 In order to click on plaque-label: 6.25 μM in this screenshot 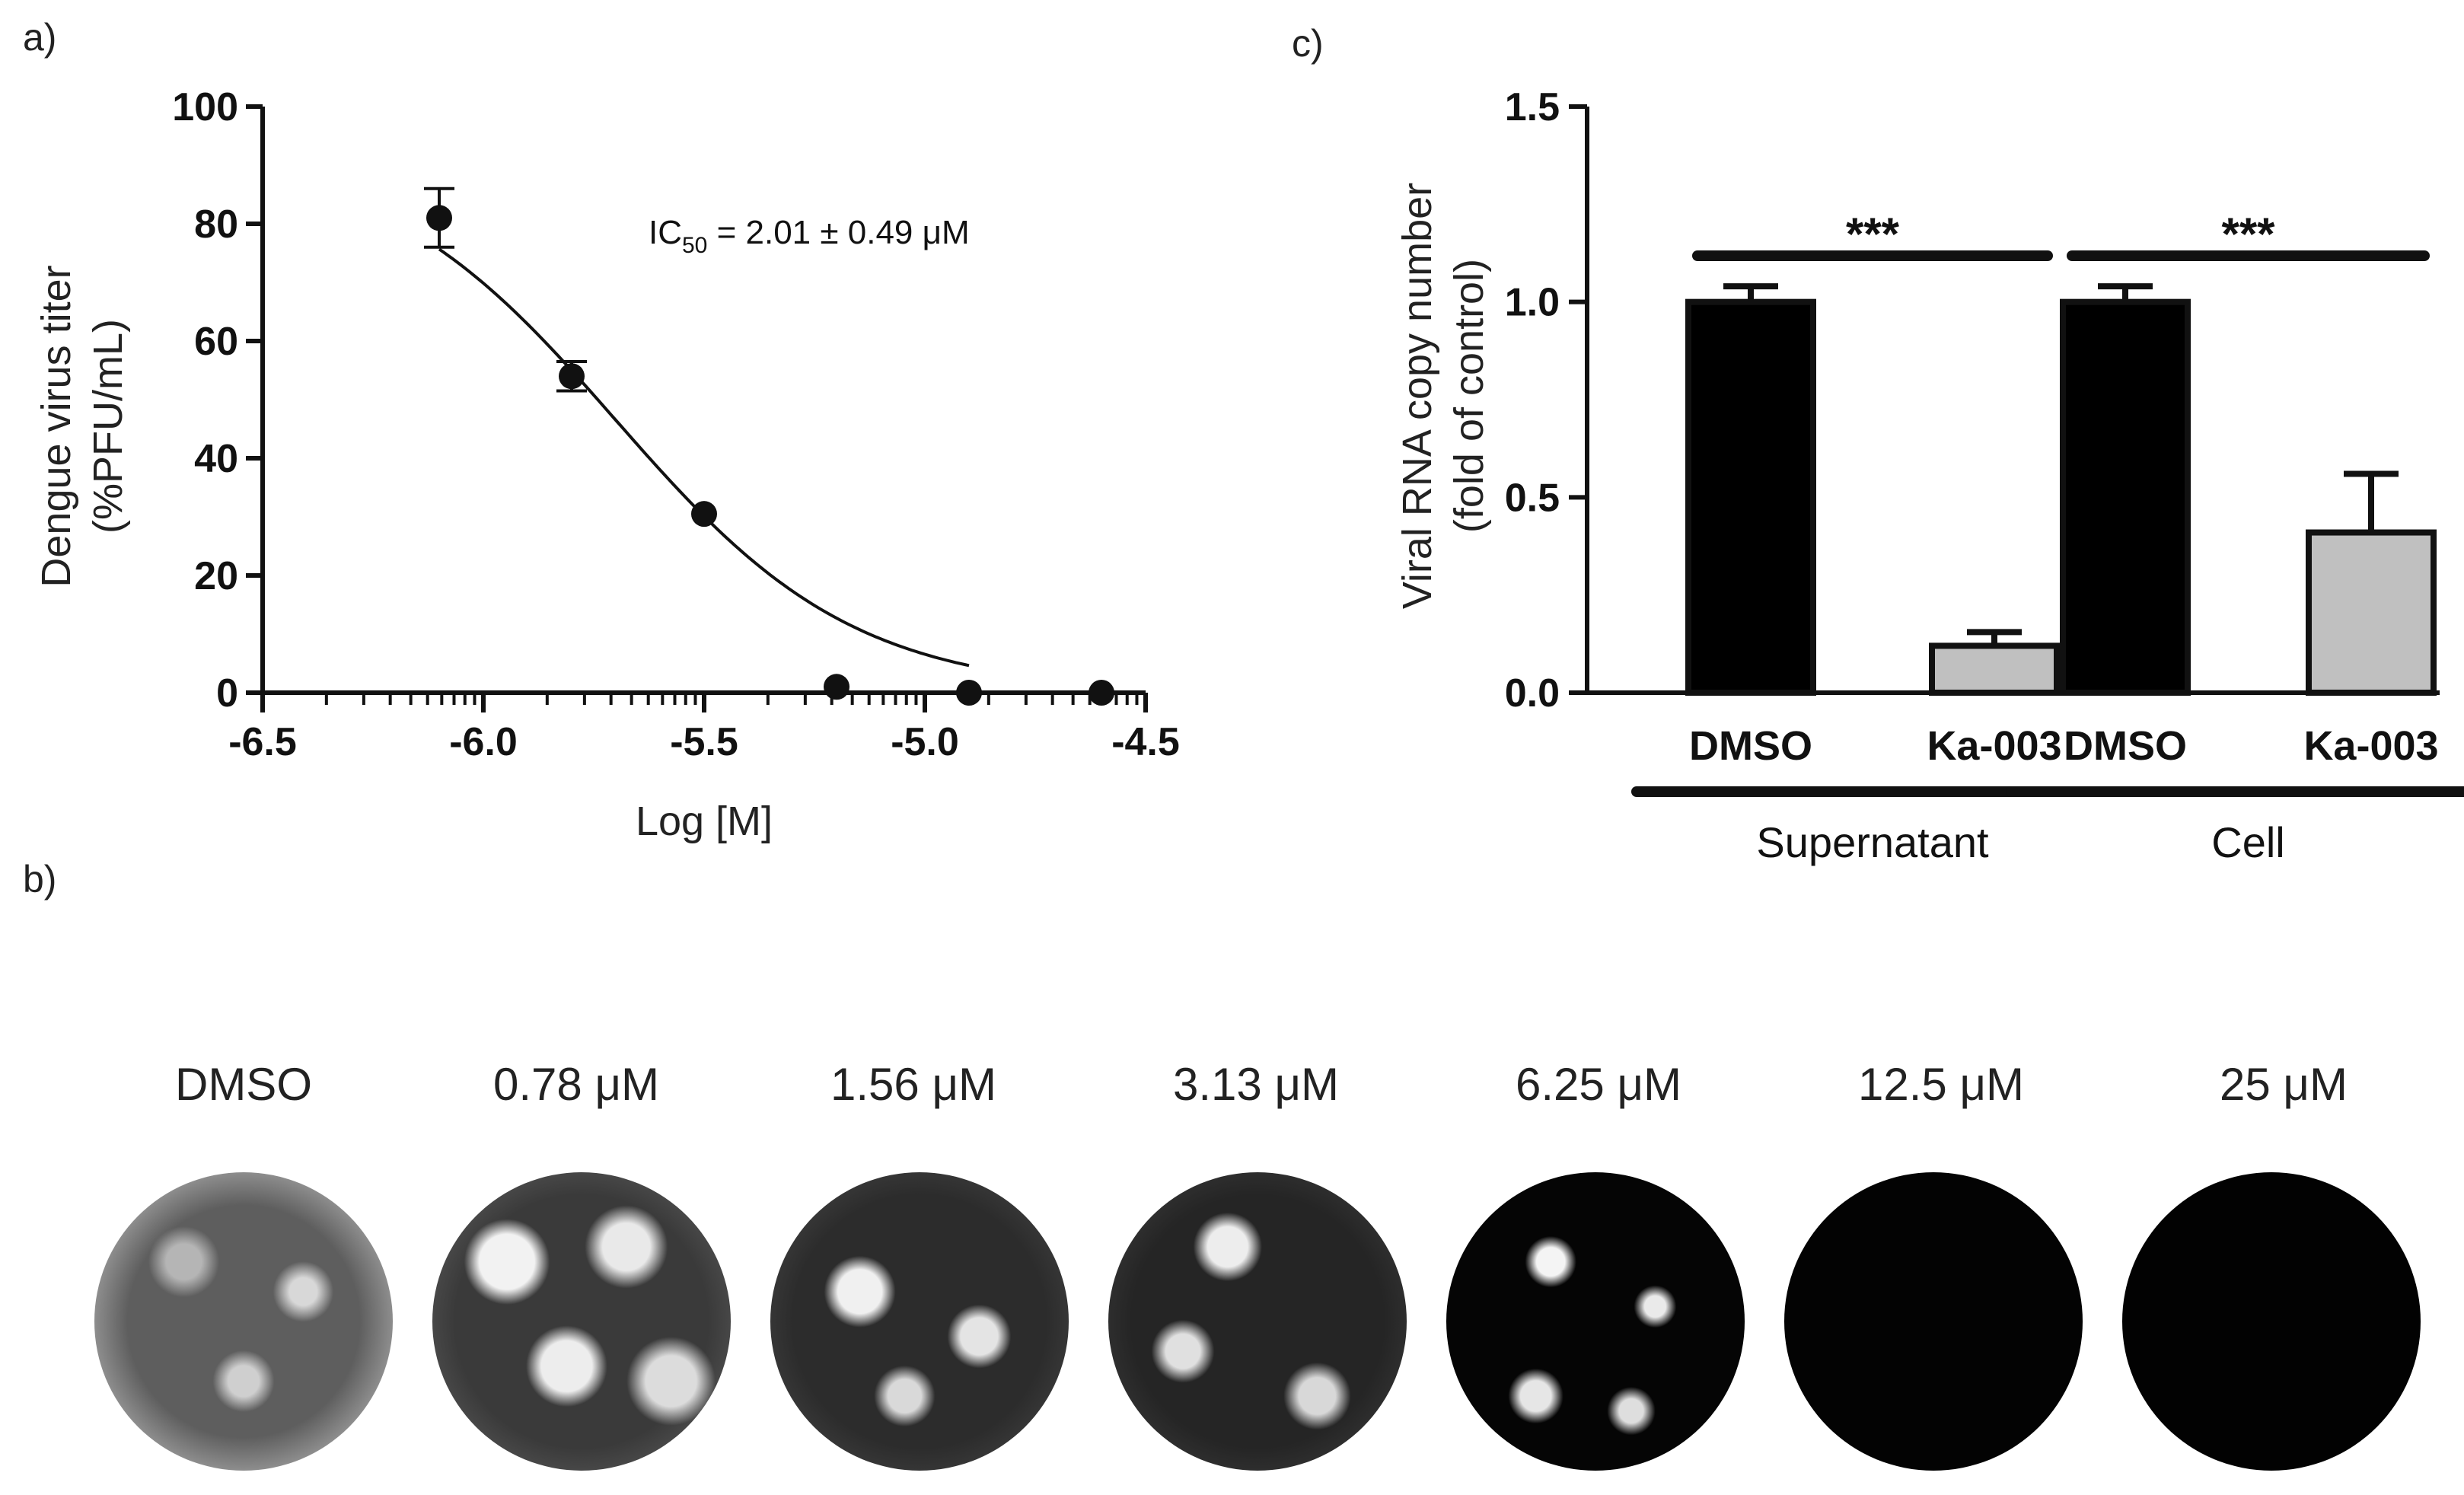, I will do `click(1599, 1084)`.